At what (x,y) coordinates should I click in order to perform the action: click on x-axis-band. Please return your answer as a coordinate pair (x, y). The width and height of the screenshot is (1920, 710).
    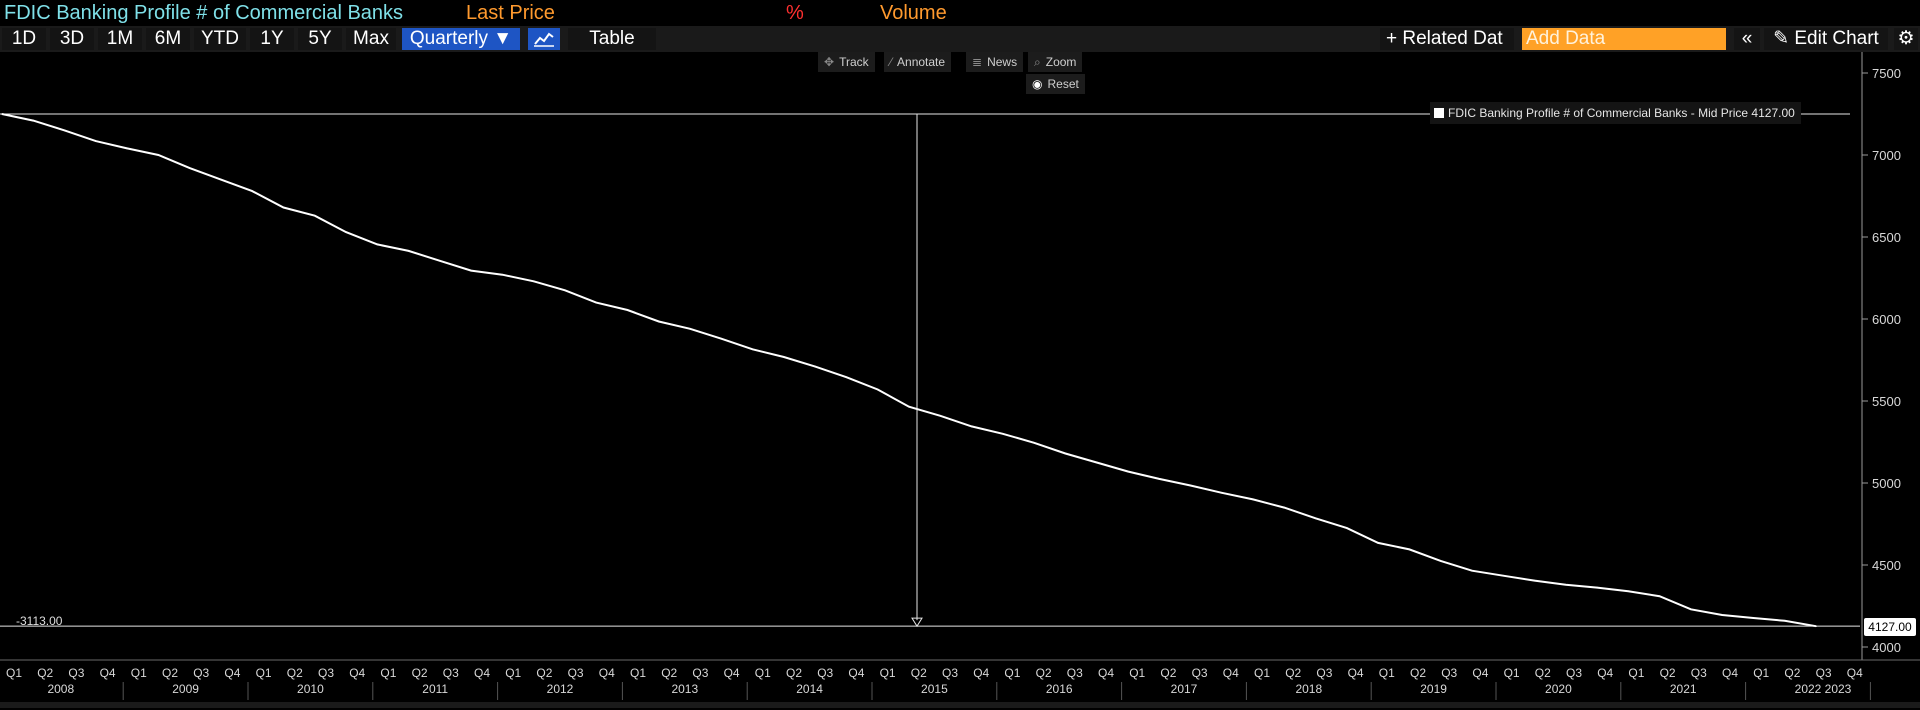
    Looking at the image, I should click on (960, 685).